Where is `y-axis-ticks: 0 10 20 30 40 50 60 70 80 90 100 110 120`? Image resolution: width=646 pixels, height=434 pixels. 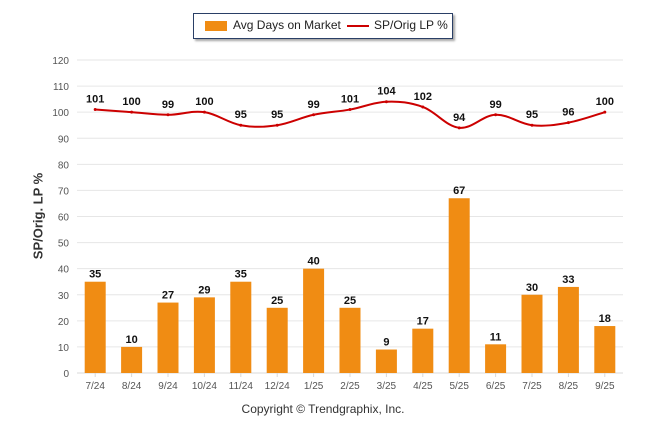
y-axis-ticks: 0 10 20 30 40 50 60 70 80 90 100 110 120 is located at coordinates (60, 218).